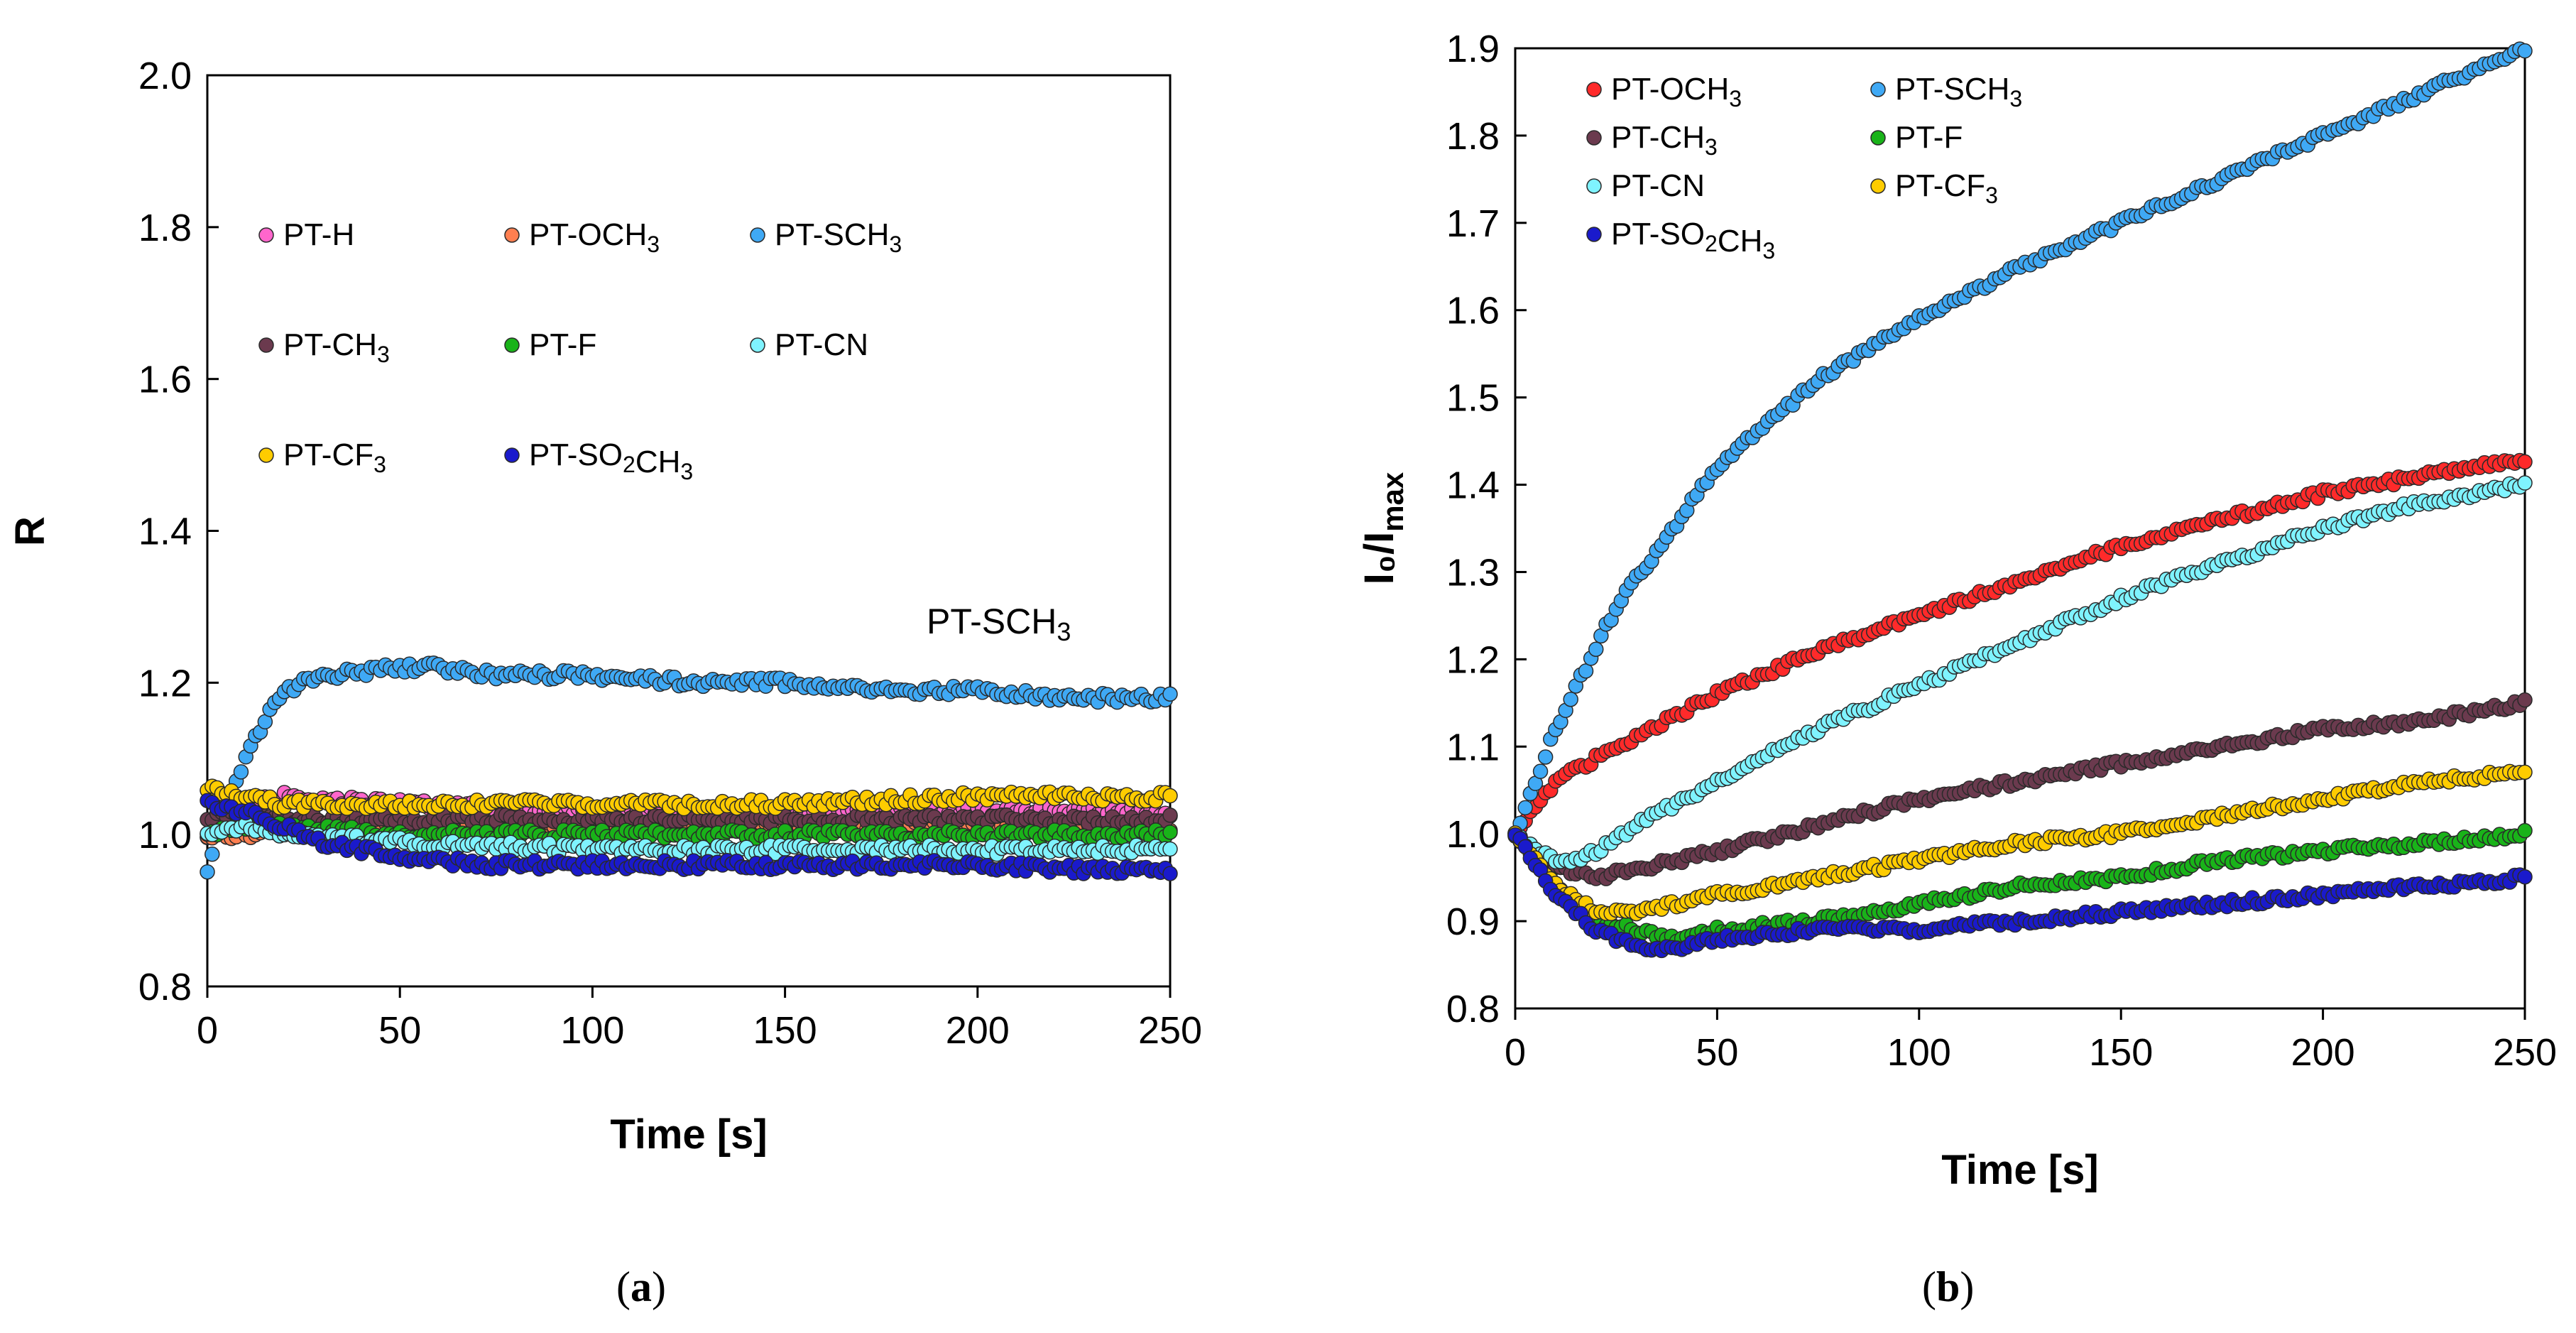  I want to click on panel-a-y-tick-label: 1.6, so click(165, 380).